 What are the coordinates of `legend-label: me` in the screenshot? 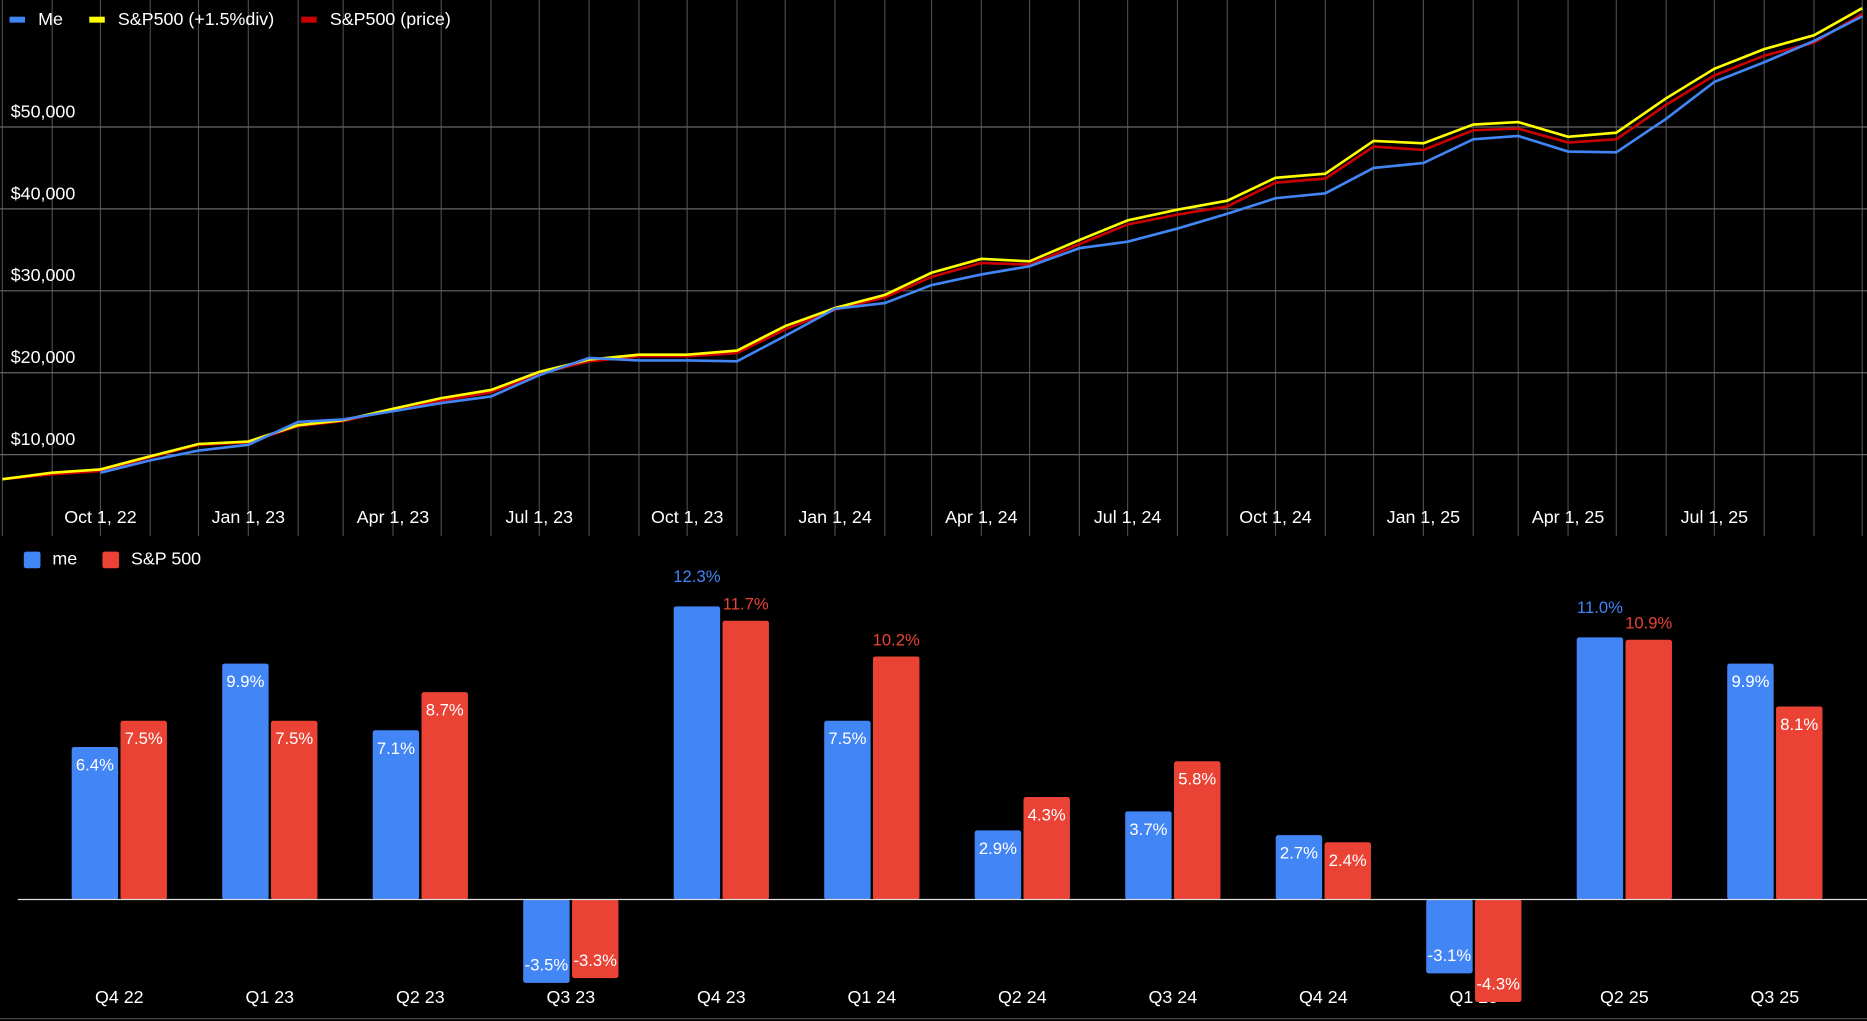 It's located at (64, 559).